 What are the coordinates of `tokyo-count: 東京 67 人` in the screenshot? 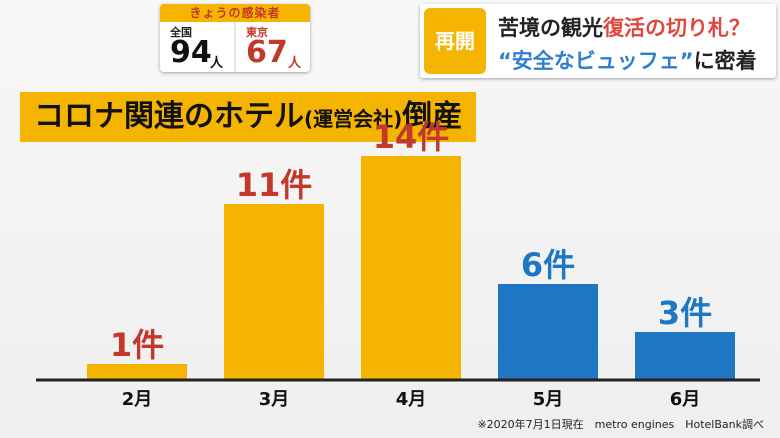 It's located at (272, 47).